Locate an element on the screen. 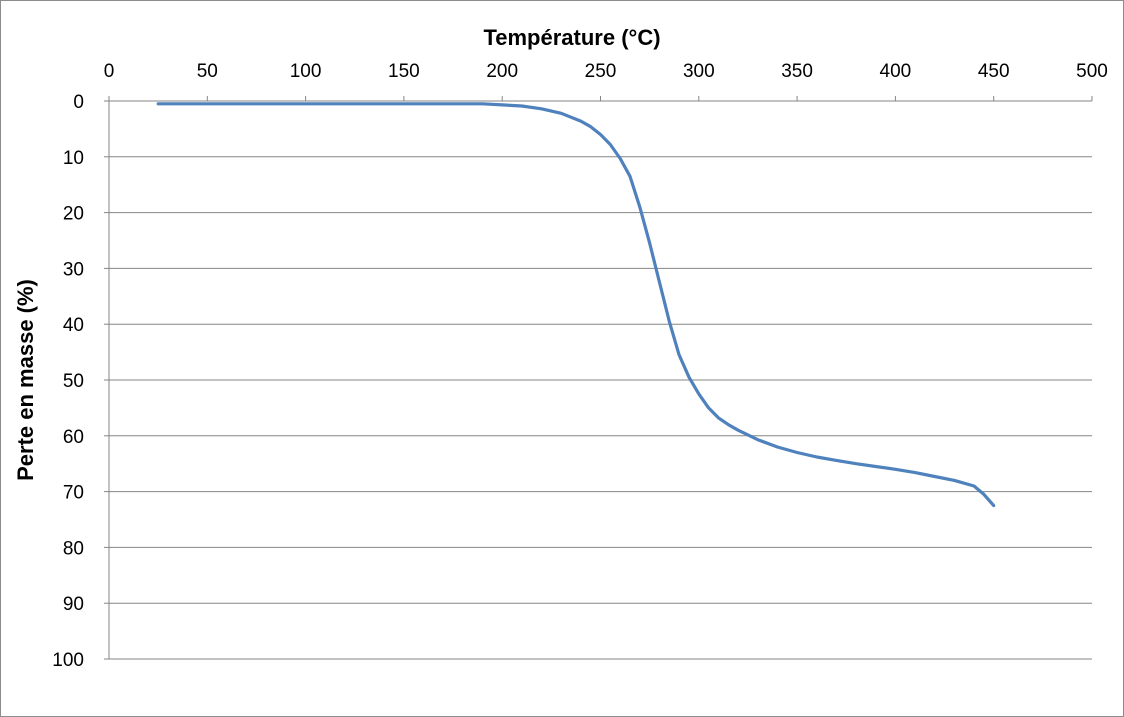  x-tick-label-150: 150 is located at coordinates (404, 71).